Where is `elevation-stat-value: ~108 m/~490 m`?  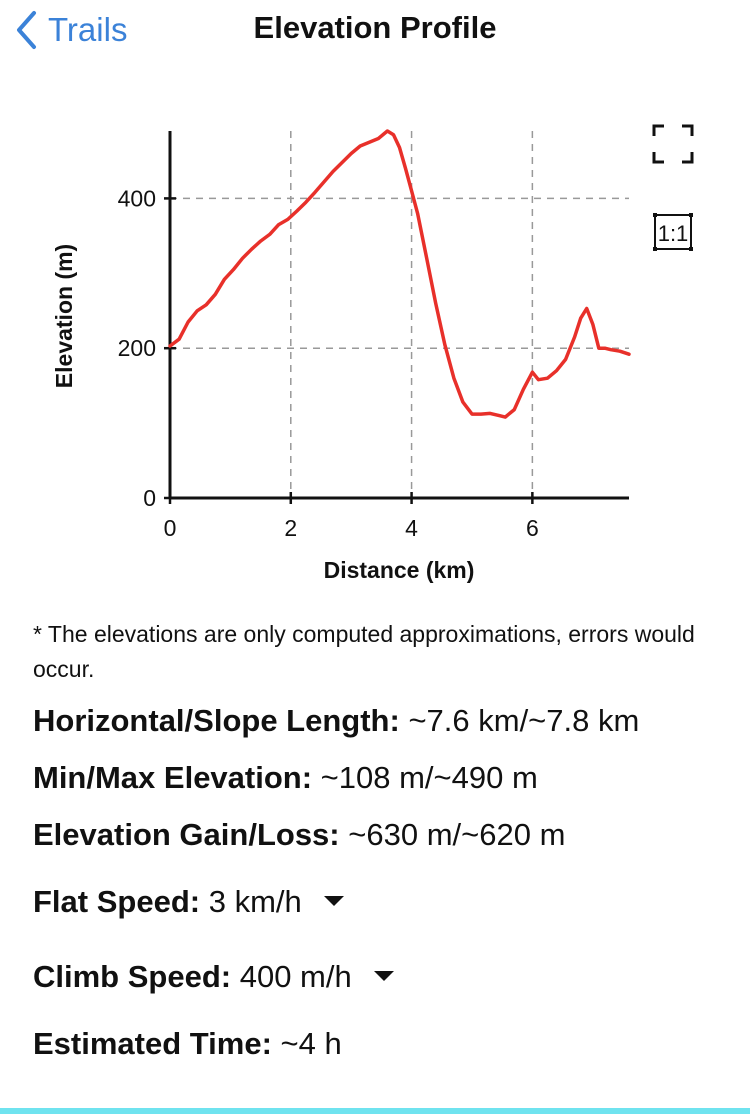
elevation-stat-value: ~108 m/~490 m is located at coordinates (429, 777).